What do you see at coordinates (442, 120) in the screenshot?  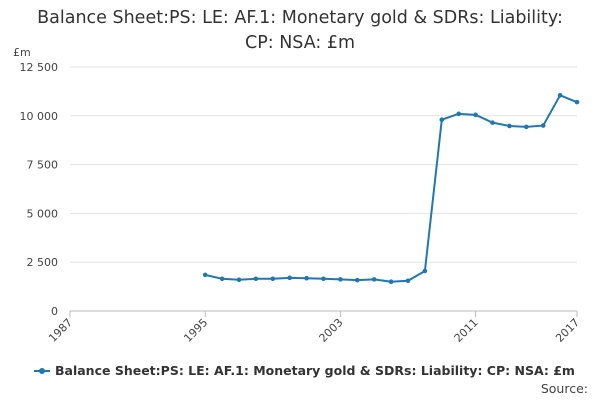 I see `data-point-2009` at bounding box center [442, 120].